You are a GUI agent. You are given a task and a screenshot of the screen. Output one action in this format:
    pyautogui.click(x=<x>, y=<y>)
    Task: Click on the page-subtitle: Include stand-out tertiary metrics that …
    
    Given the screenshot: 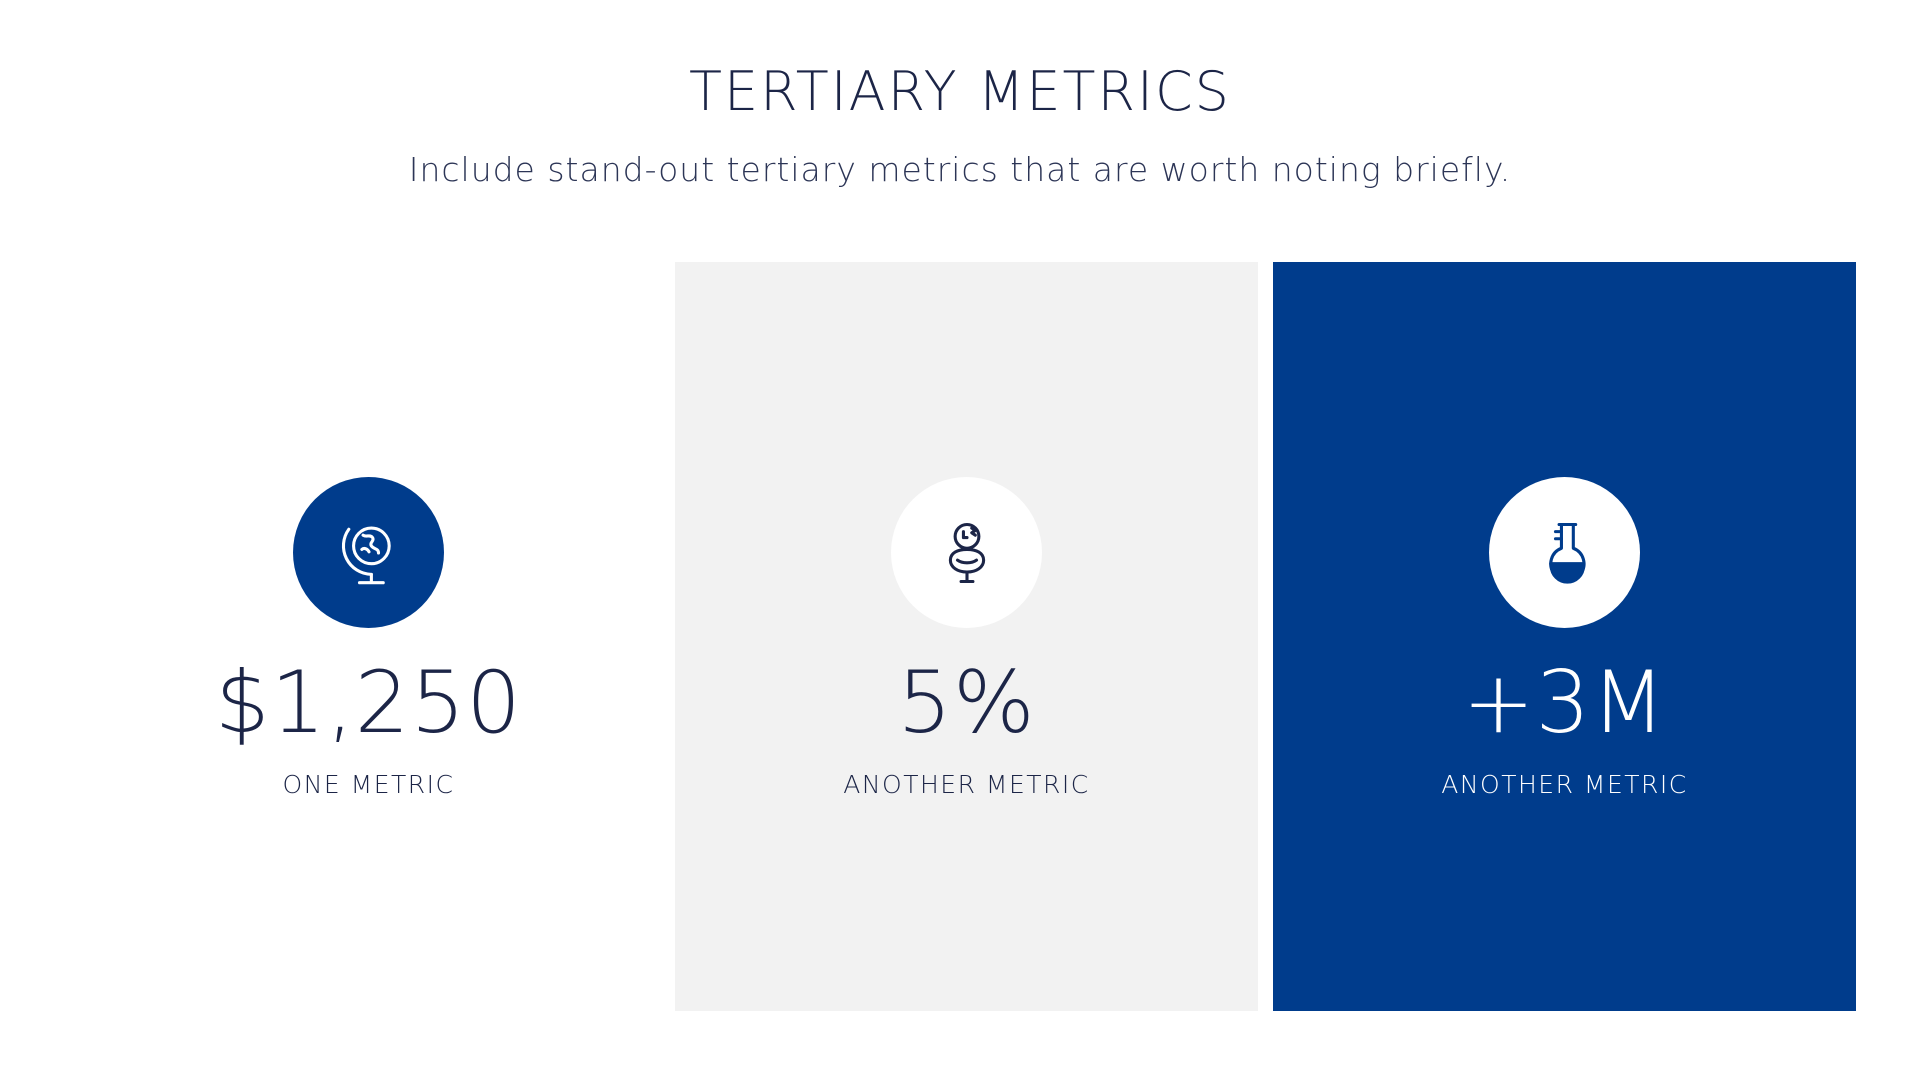 What is the action you would take?
    pyautogui.click(x=960, y=169)
    